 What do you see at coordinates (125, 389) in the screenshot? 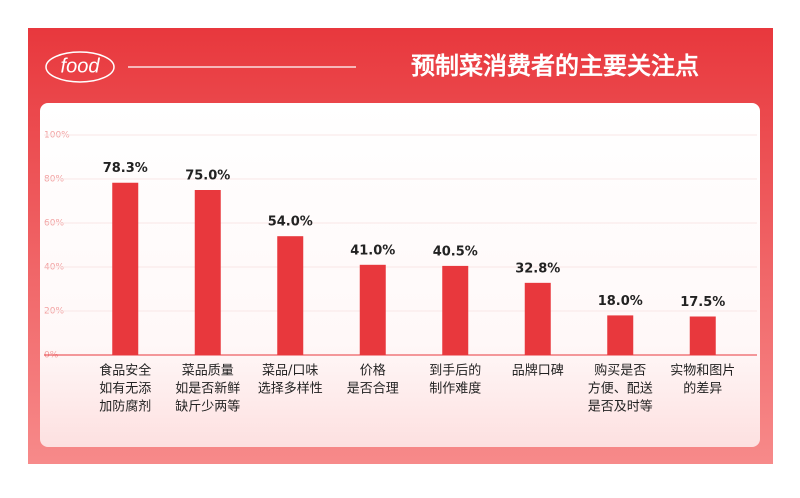
I see `x-tick-label: 如有无添` at bounding box center [125, 389].